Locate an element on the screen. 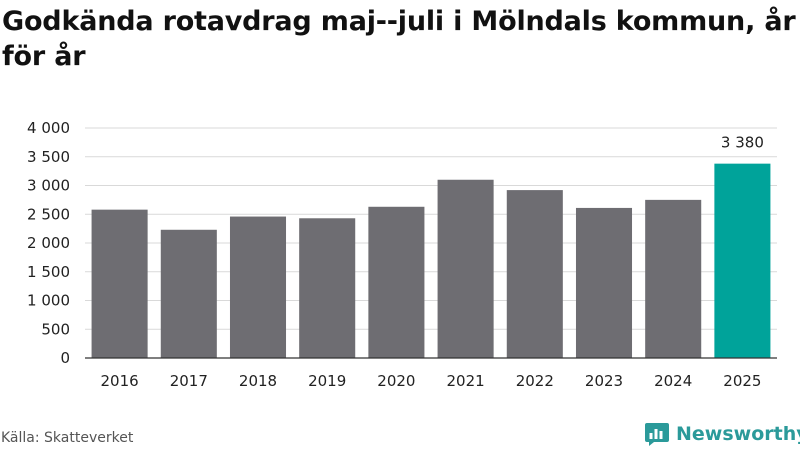  x-axis-tick-labels: 2016 2017 2018 2019 2020 2021 2022 2023 2024 2025 is located at coordinates (431, 381).